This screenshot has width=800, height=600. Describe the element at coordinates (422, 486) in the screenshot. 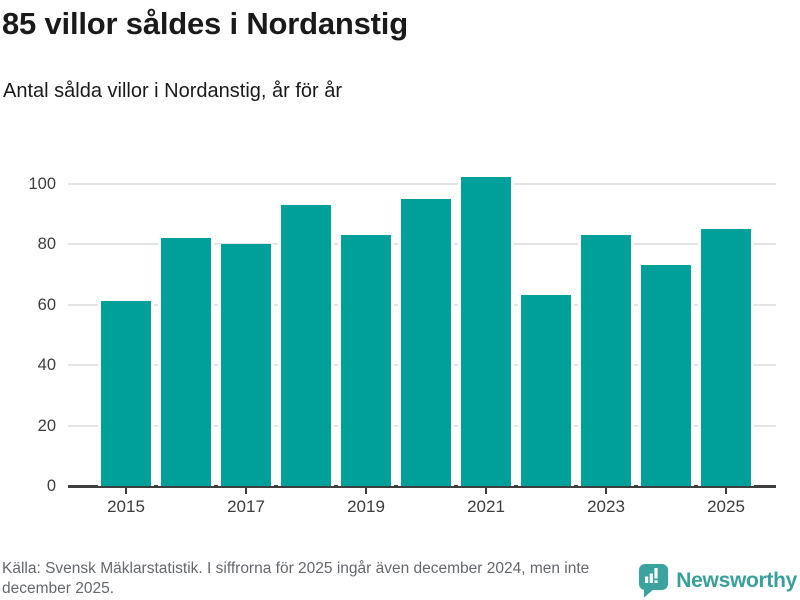

I see `x-axis-line` at that location.